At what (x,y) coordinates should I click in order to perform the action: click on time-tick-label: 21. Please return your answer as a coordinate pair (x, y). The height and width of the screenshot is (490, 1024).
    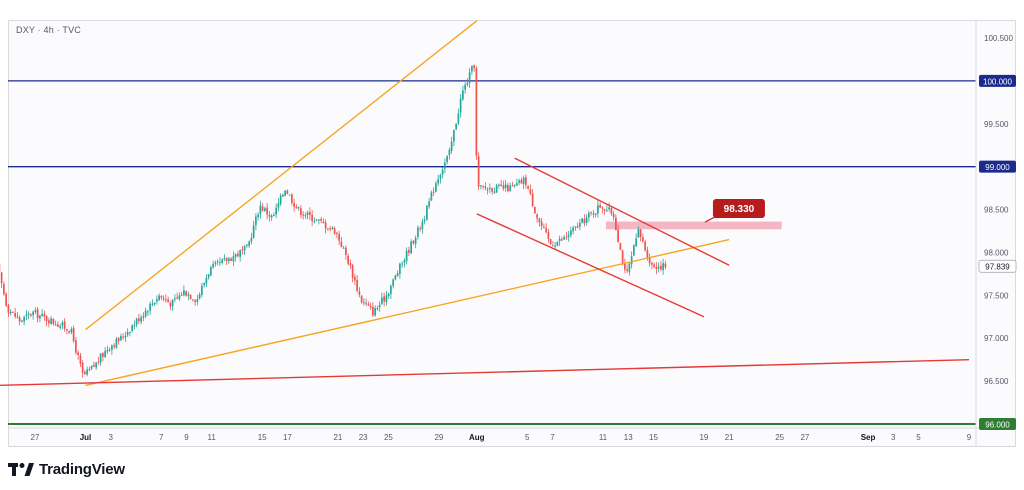
    Looking at the image, I should click on (337, 437).